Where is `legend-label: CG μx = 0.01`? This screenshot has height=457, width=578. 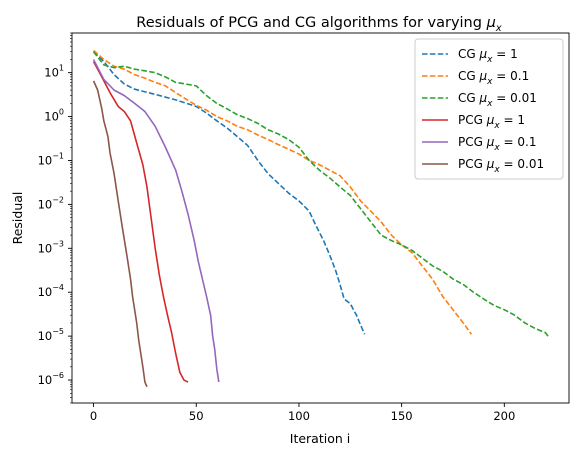 legend-label: CG μx = 0.01 is located at coordinates (497, 100).